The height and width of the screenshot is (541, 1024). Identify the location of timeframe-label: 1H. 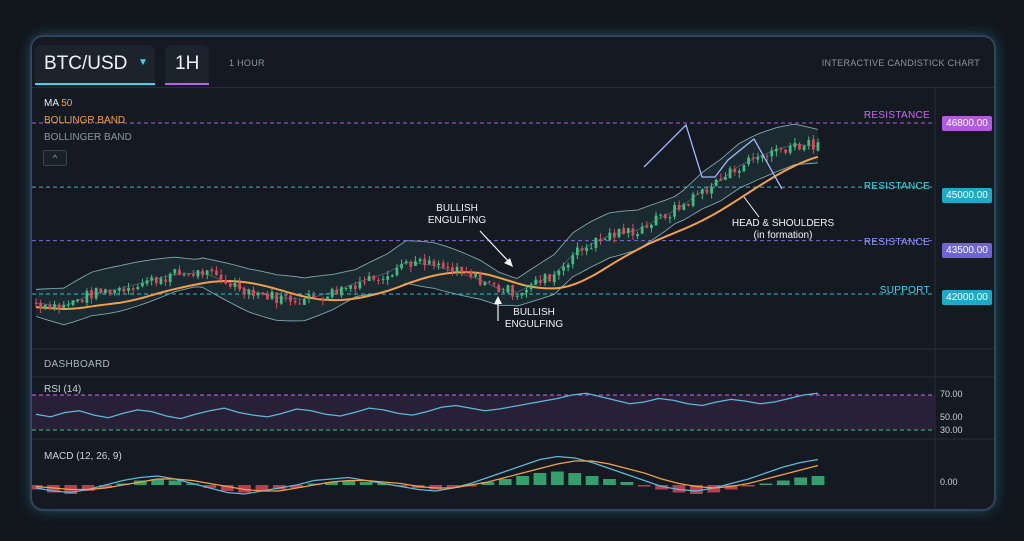
(187, 63).